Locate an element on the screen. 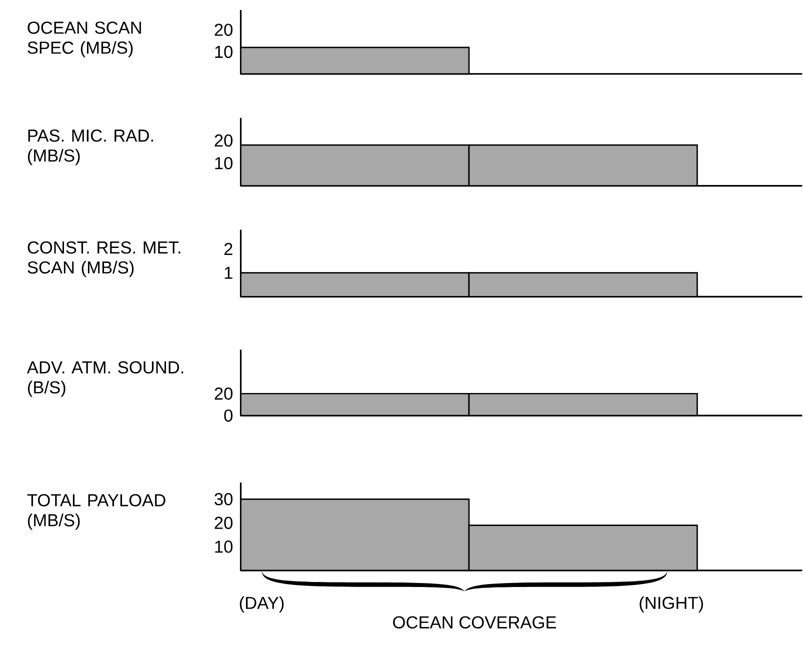  y-tick-label: 0 is located at coordinates (228, 415).